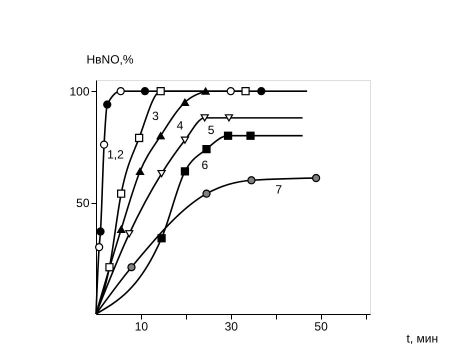 Image resolution: width=467 pixels, height=344 pixels. What do you see at coordinates (211, 129) in the screenshot?
I see `series-label: 5` at bounding box center [211, 129].